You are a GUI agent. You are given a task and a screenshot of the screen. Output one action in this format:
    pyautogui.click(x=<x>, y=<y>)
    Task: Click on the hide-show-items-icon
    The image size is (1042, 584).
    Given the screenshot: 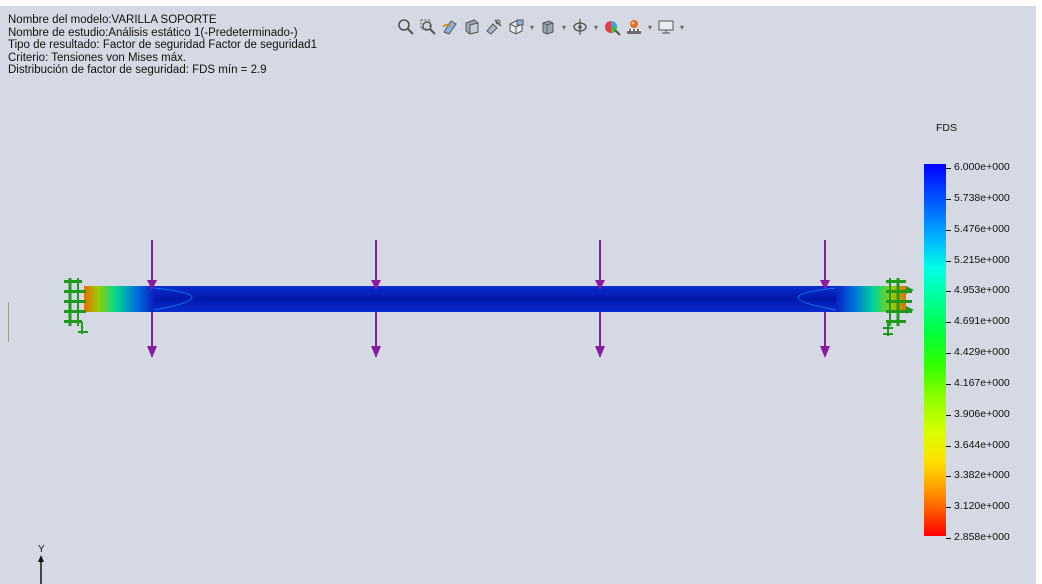 What is the action you would take?
    pyautogui.click(x=580, y=27)
    